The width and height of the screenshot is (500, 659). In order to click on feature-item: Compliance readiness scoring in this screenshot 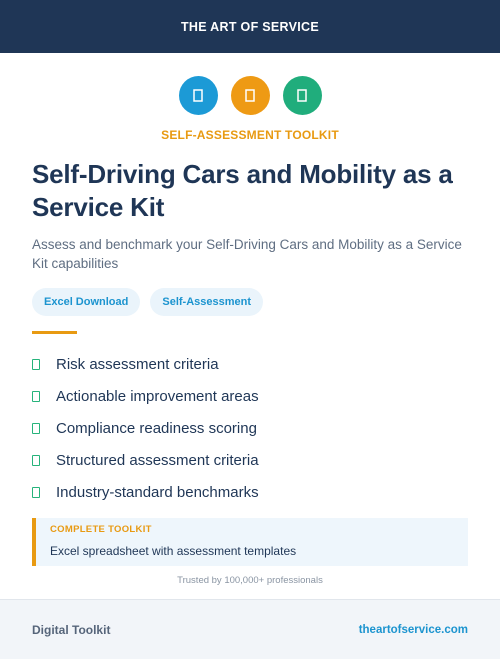, I will do `click(145, 428)`.